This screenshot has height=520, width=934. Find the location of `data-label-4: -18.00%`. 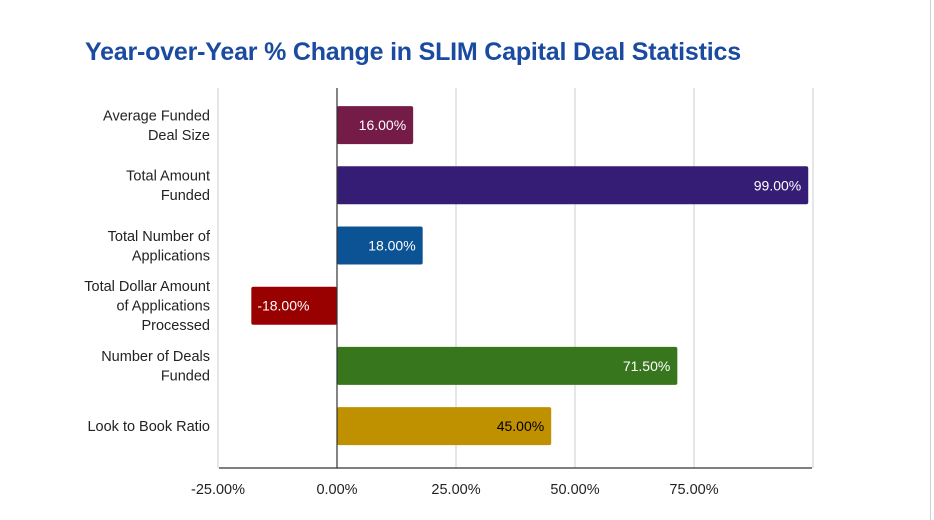

data-label-4: -18.00% is located at coordinates (283, 306).